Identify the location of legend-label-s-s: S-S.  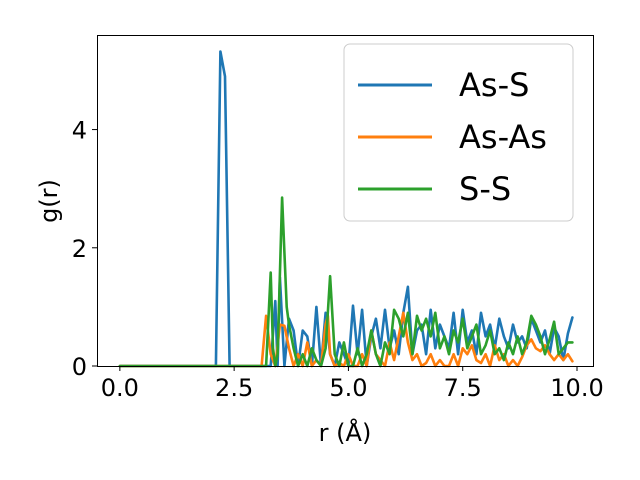
(485, 189).